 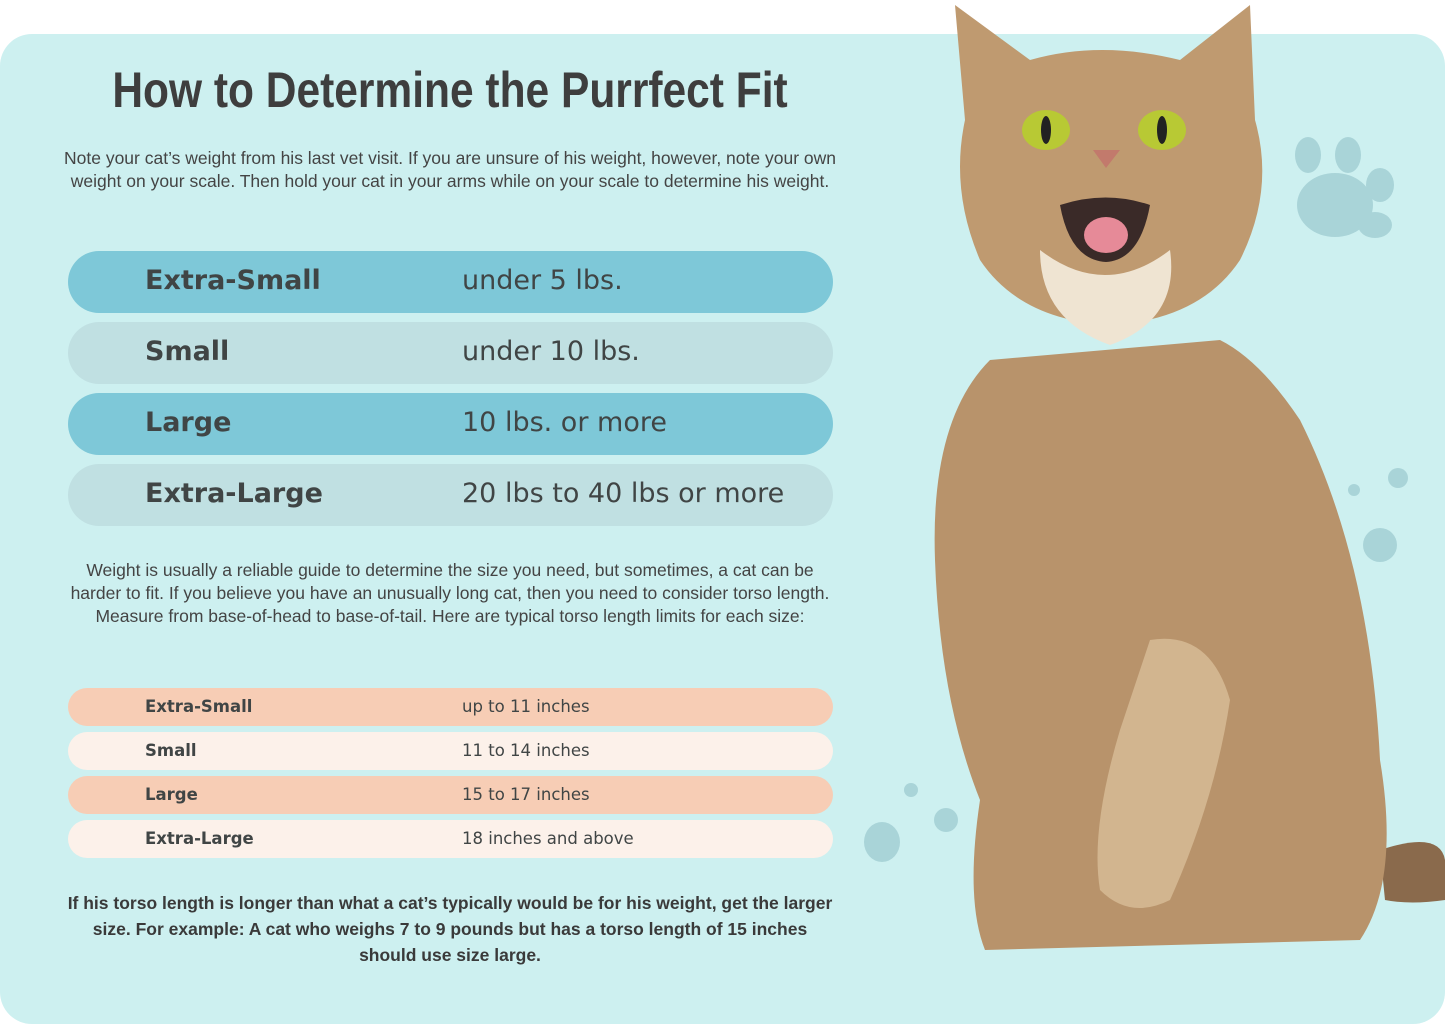 I want to click on weight-row: Extra-Large 20 lbs to 40 lbs or more, so click(x=450, y=495).